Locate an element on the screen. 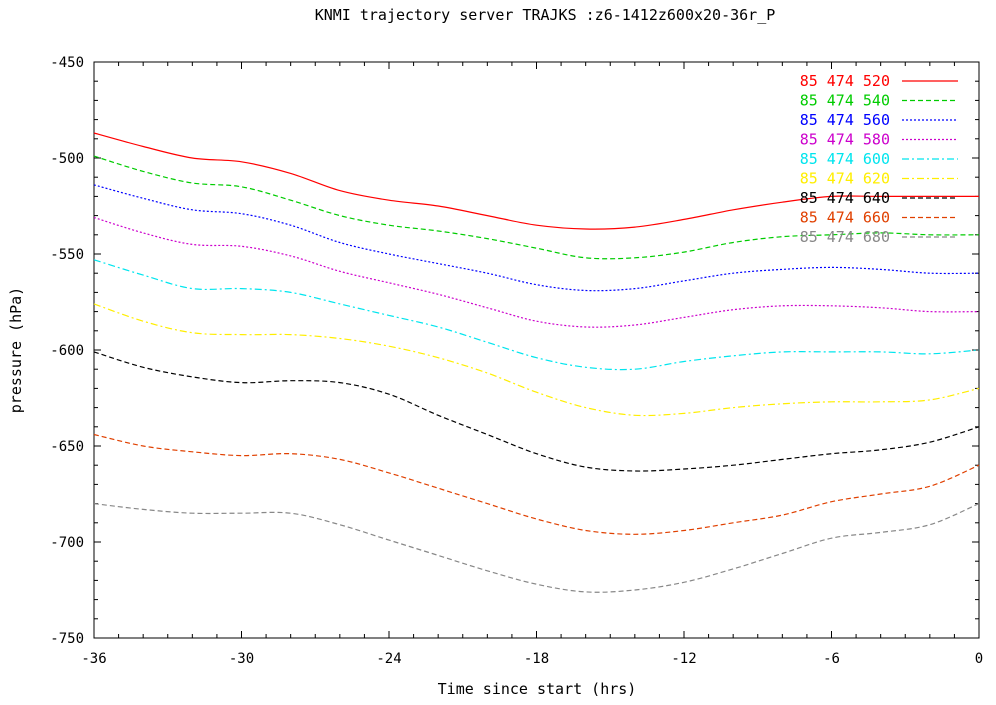  x-tick-label: -36 is located at coordinates (93, 659).